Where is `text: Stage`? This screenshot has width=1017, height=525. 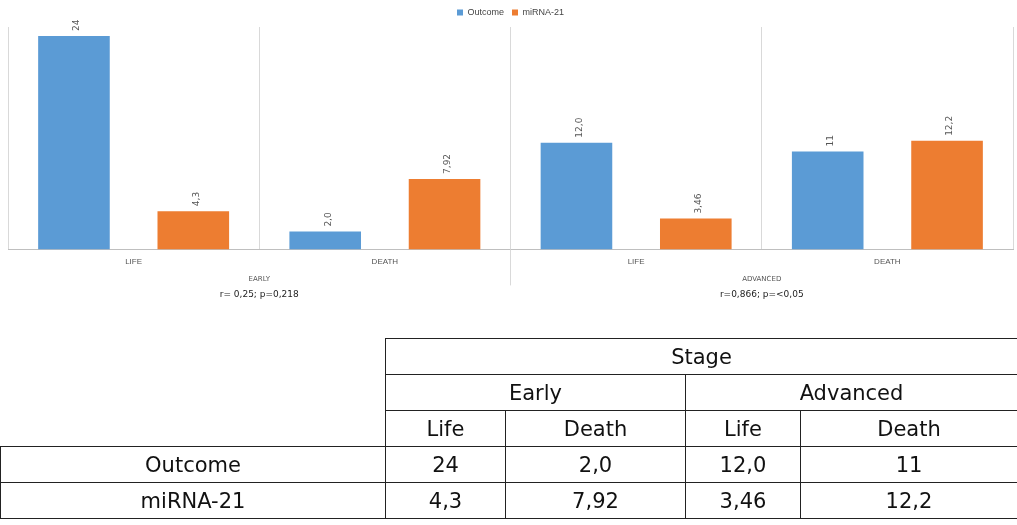
text: Stage is located at coordinates (701, 356).